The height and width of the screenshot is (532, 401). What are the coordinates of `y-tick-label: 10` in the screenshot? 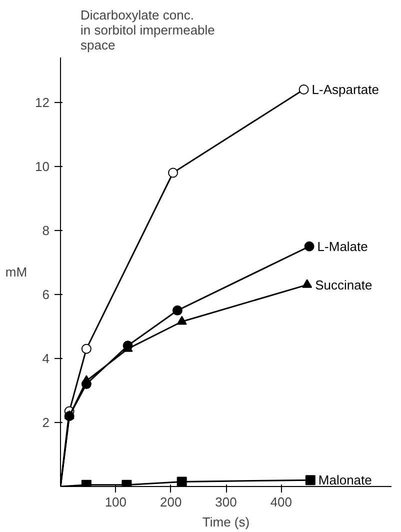 It's located at (42, 166).